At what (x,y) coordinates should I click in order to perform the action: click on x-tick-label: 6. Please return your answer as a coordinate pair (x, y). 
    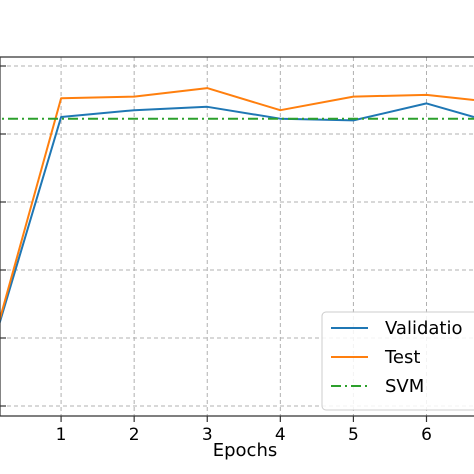
    Looking at the image, I should click on (426, 435).